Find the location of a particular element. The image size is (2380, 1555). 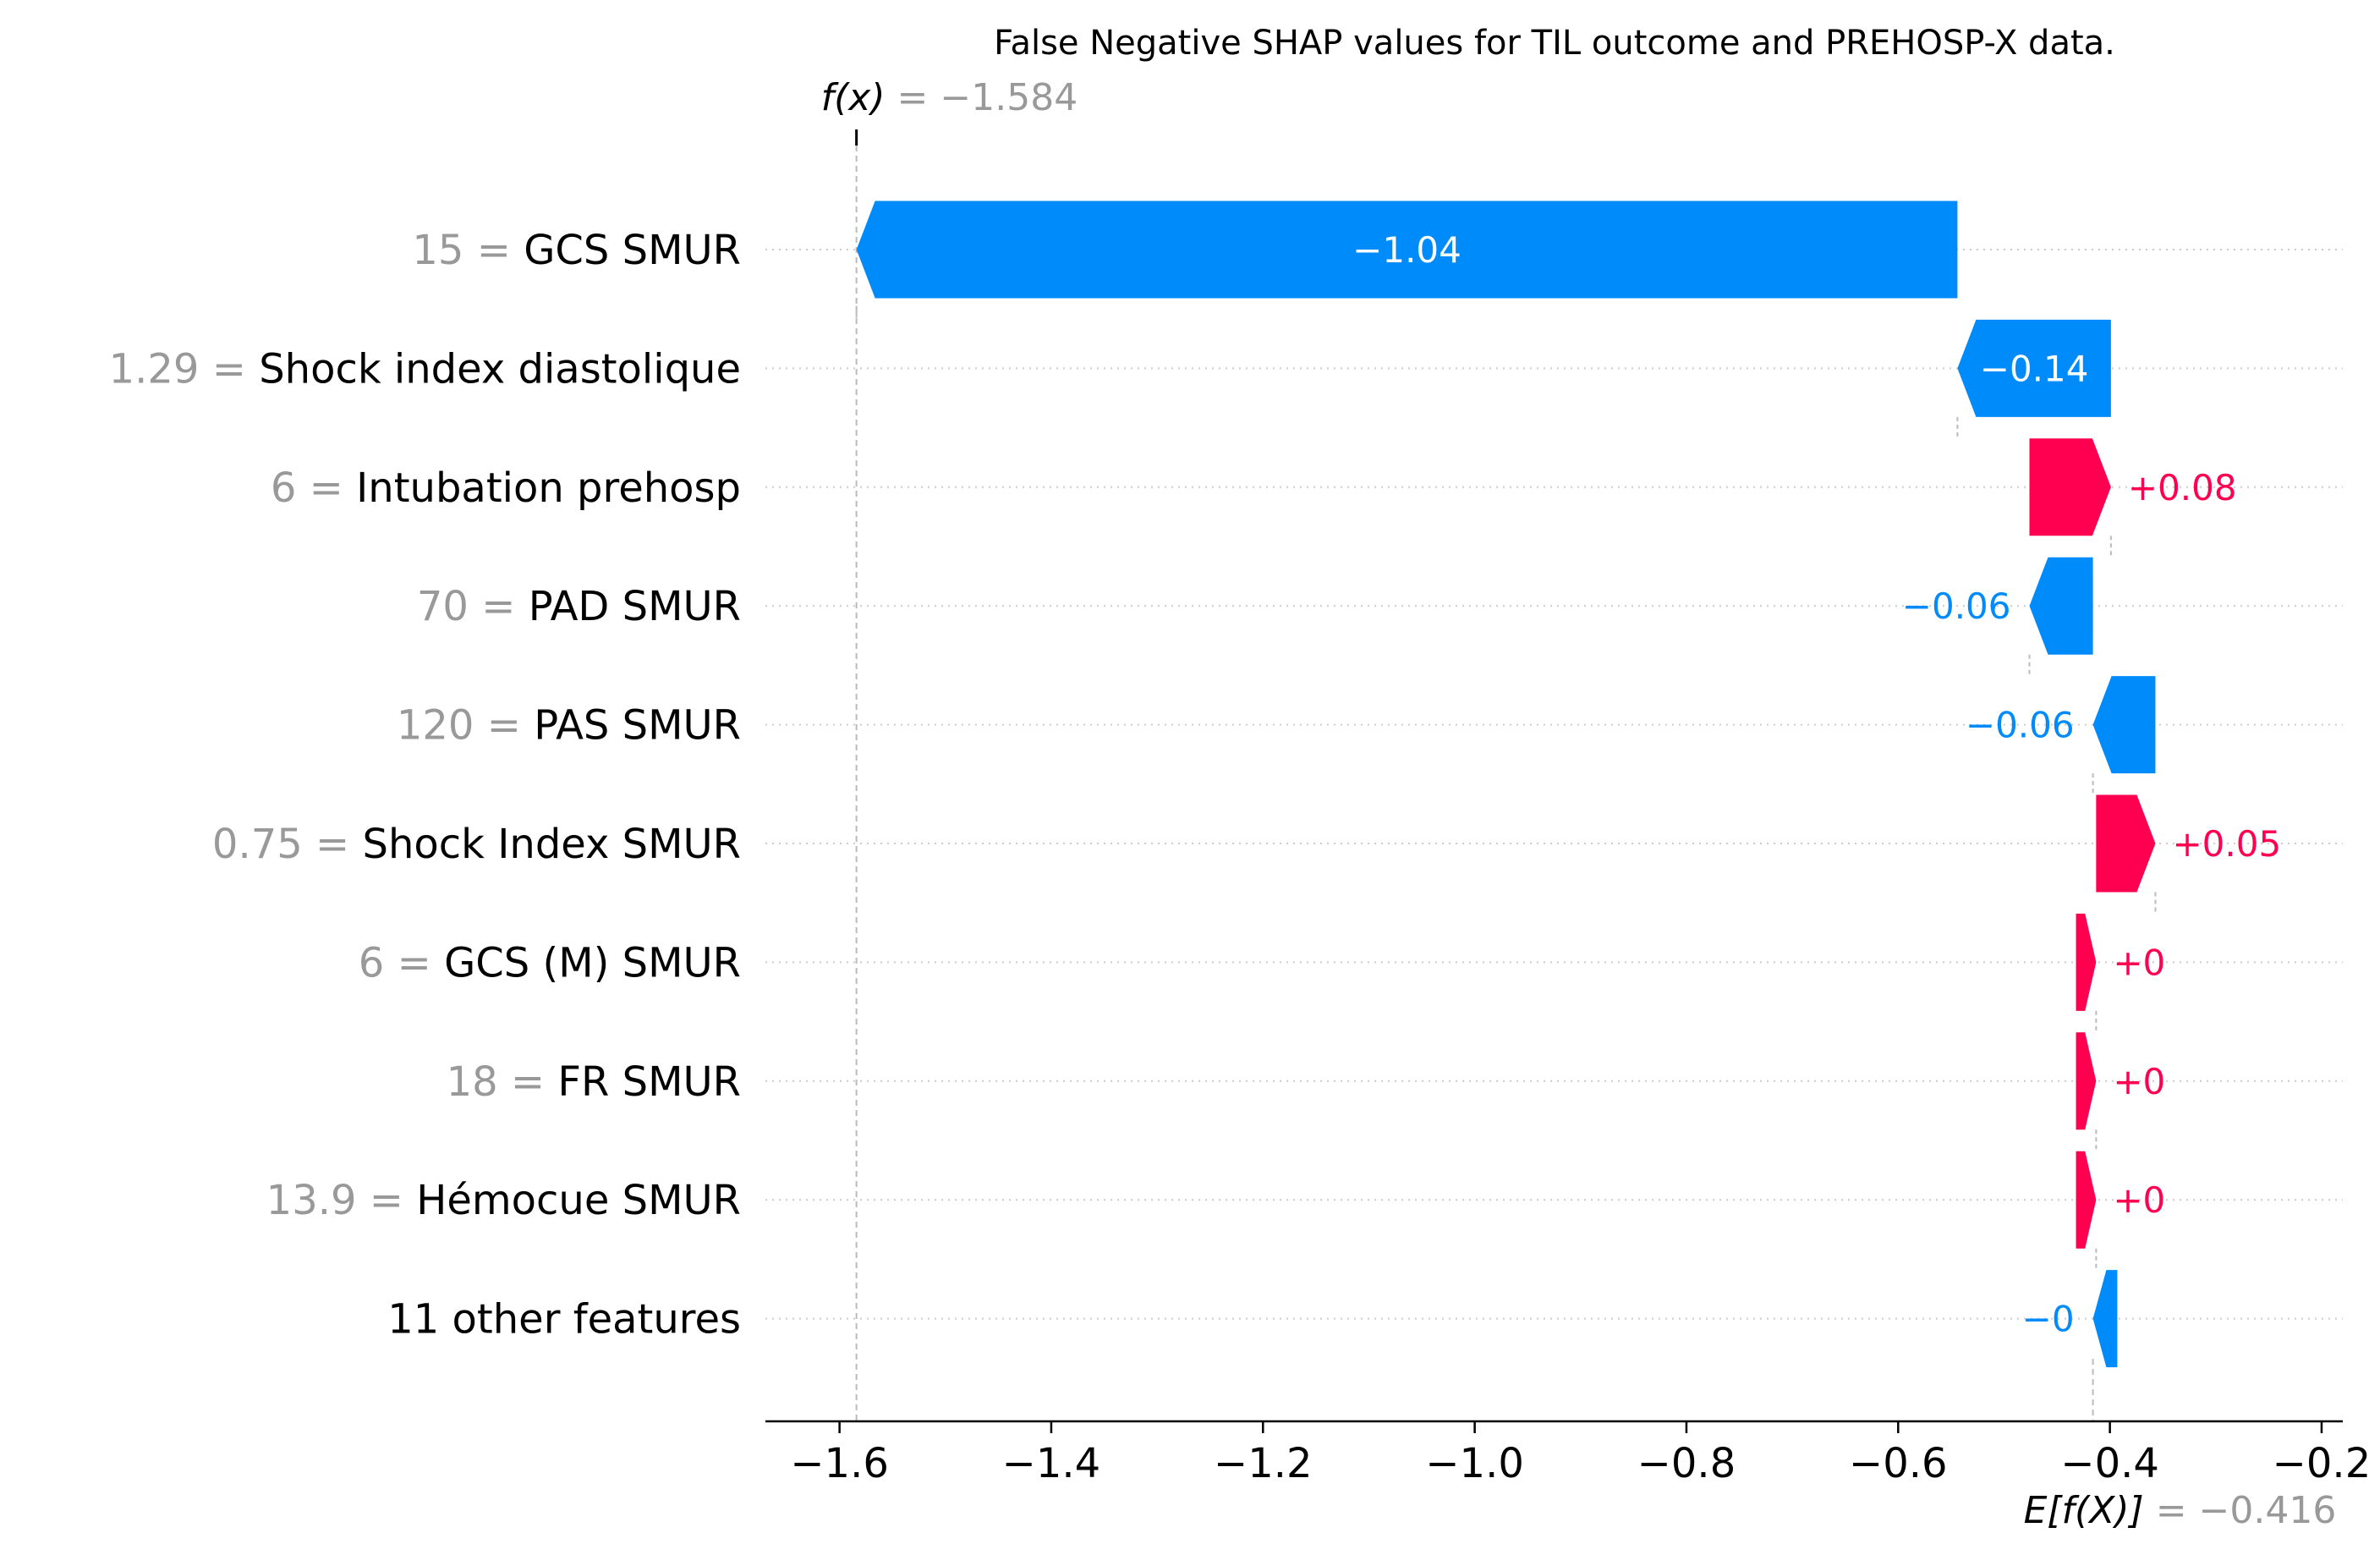

feature-name: PAD SMUR is located at coordinates (635, 607).